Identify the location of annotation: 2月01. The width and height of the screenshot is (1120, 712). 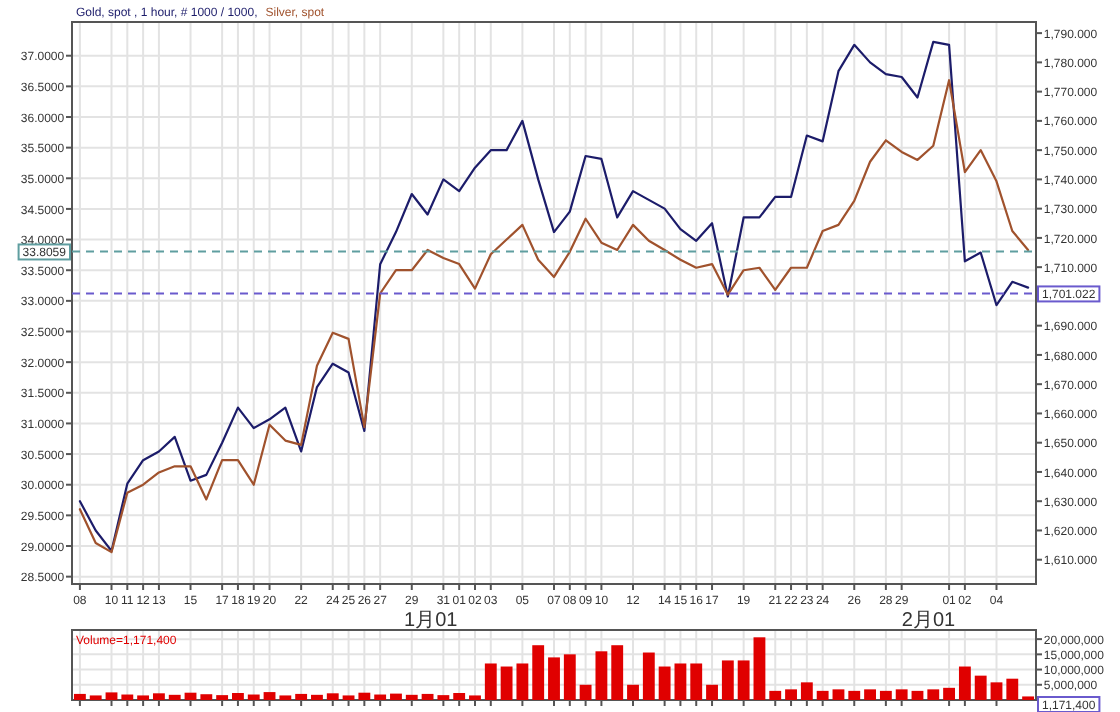
(929, 621).